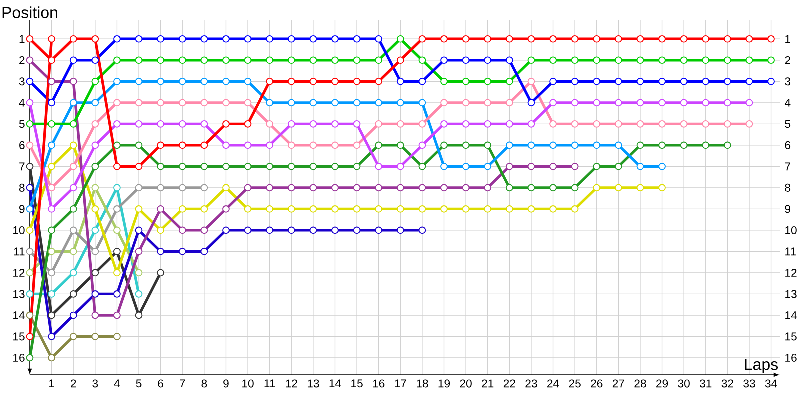 The width and height of the screenshot is (800, 400). I want to click on y-tick-label: 4, so click(22, 103).